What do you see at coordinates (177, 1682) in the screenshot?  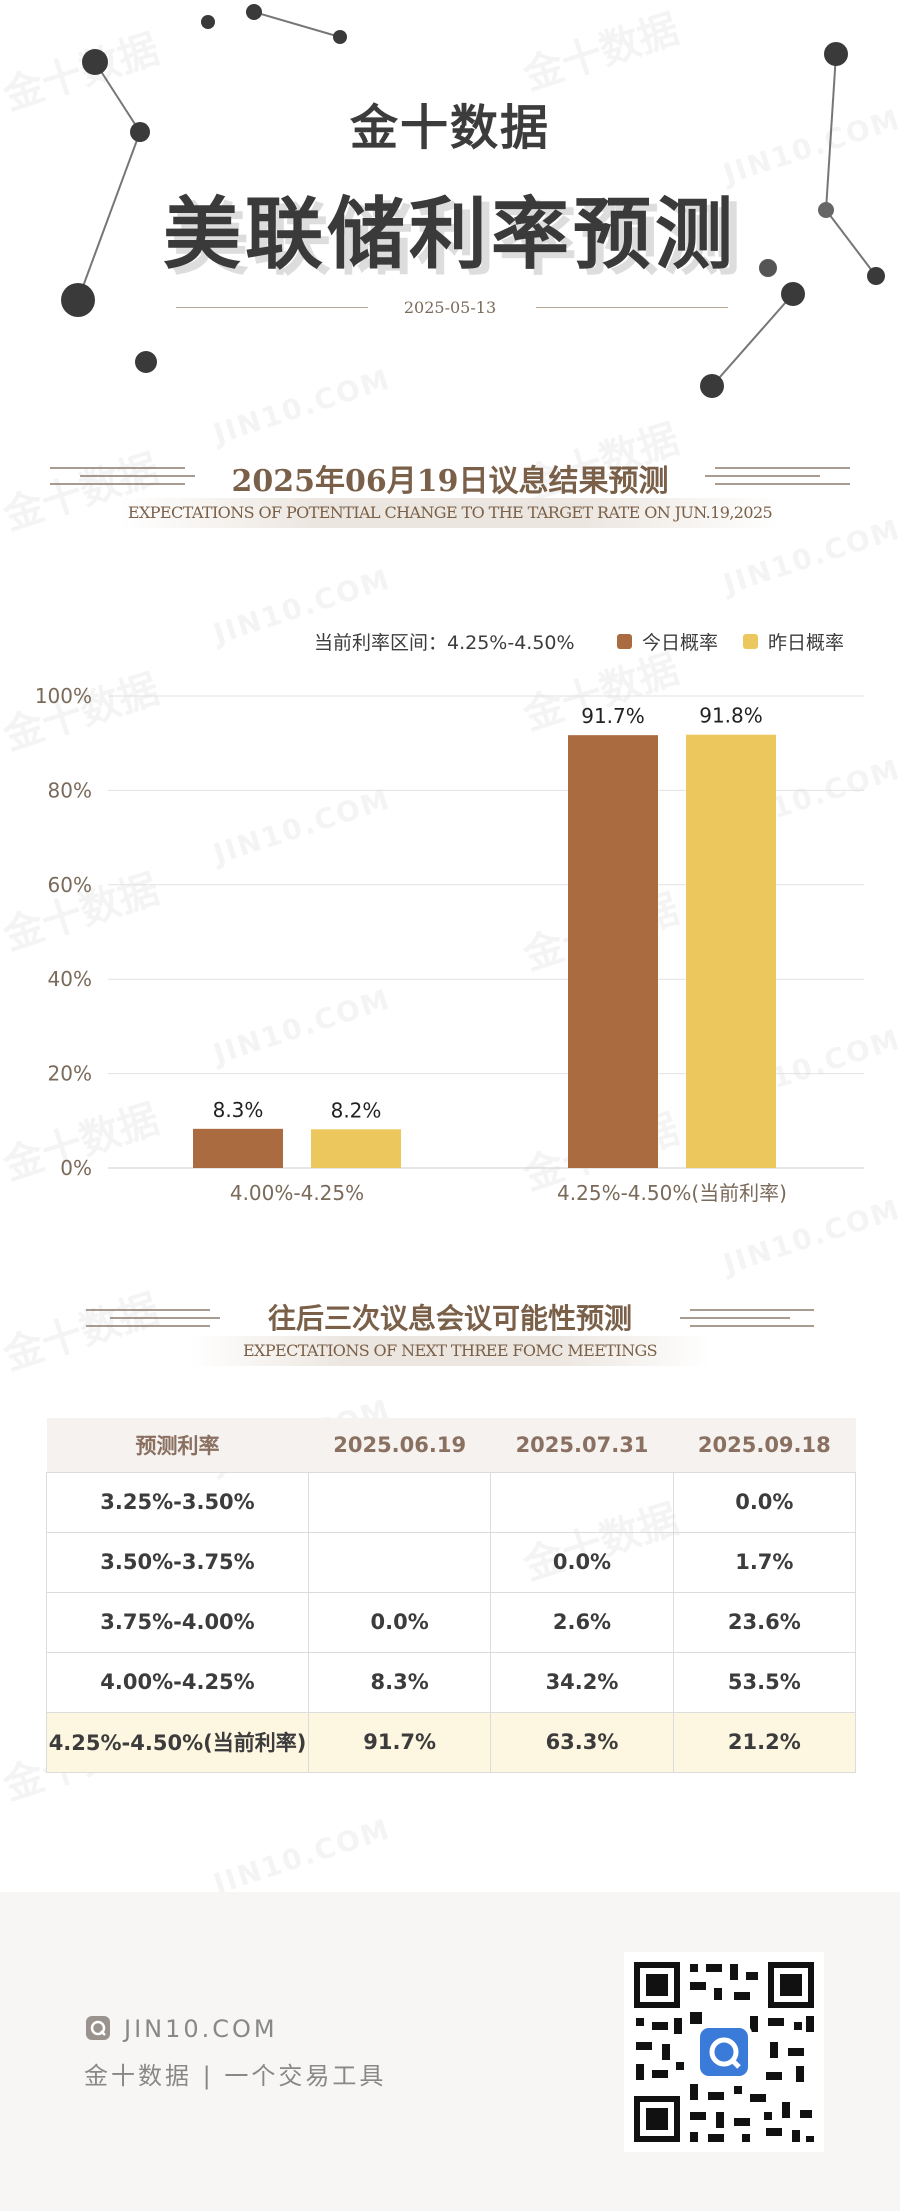 I see `table-cell: 4.00%-4.25%` at bounding box center [177, 1682].